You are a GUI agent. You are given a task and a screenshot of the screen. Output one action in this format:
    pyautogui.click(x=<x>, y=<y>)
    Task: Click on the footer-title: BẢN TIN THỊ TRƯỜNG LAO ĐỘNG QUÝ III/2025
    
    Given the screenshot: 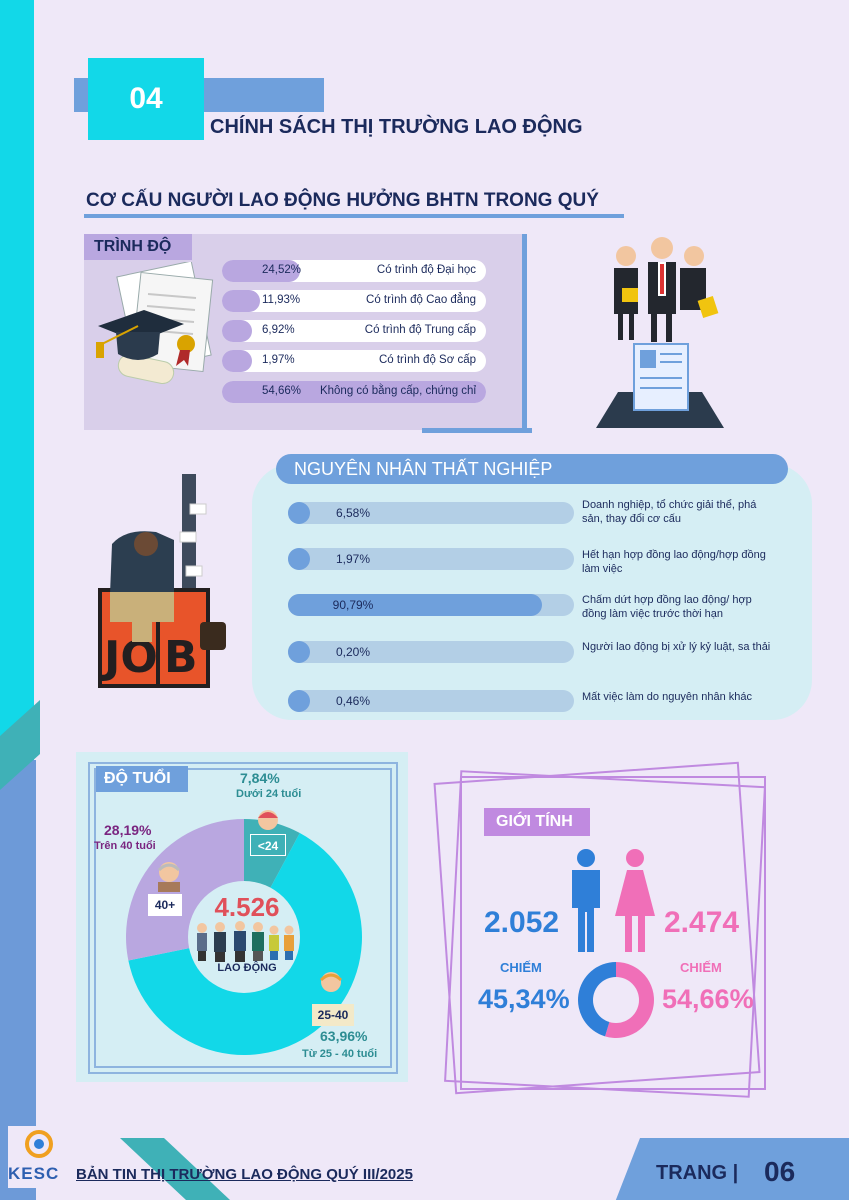 What is the action you would take?
    pyautogui.click(x=244, y=1174)
    